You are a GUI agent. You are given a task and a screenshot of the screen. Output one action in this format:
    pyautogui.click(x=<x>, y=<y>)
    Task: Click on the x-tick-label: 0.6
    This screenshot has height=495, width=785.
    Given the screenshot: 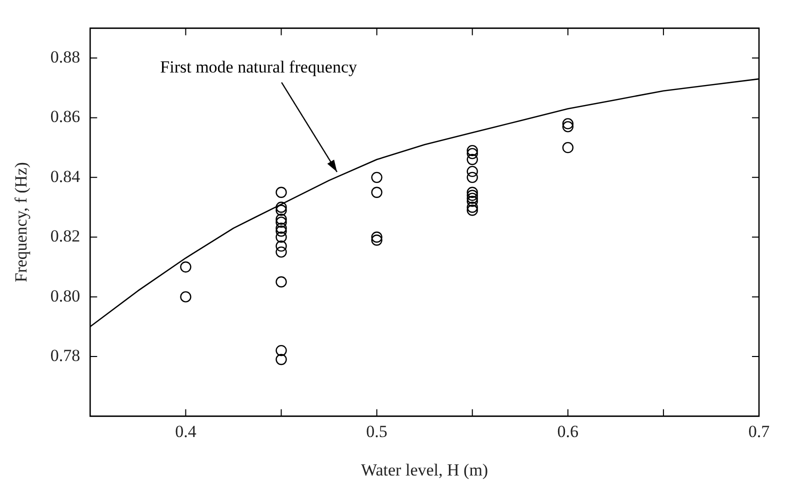 What is the action you would take?
    pyautogui.click(x=568, y=431)
    